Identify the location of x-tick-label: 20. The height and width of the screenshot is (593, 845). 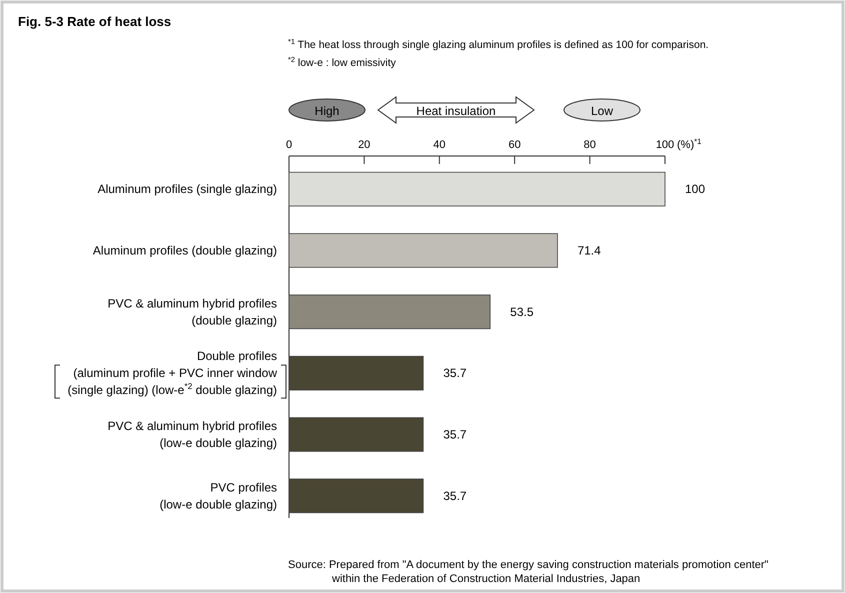
(364, 145).